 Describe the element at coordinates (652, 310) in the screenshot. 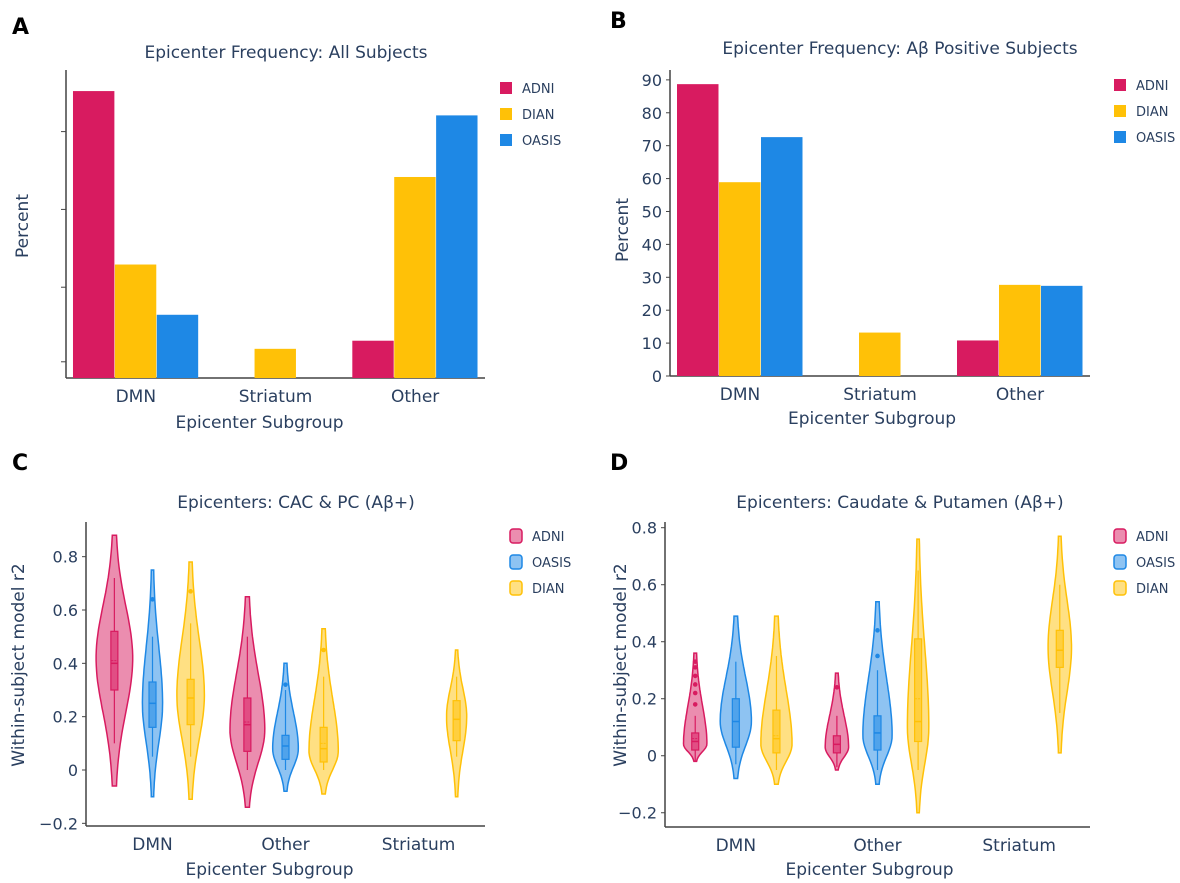

I see `y-tick-label: 20` at that location.